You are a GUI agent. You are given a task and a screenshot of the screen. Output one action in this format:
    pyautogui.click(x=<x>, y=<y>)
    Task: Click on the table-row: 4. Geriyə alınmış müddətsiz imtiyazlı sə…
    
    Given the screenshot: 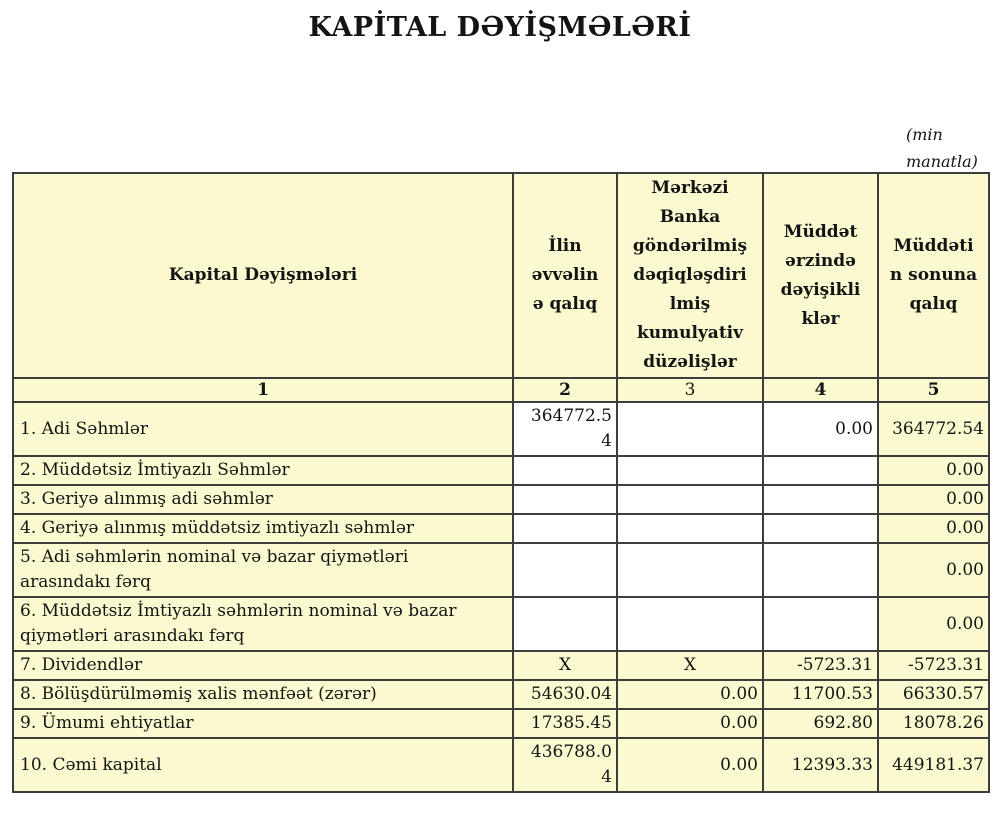 What is the action you would take?
    pyautogui.click(x=501, y=528)
    